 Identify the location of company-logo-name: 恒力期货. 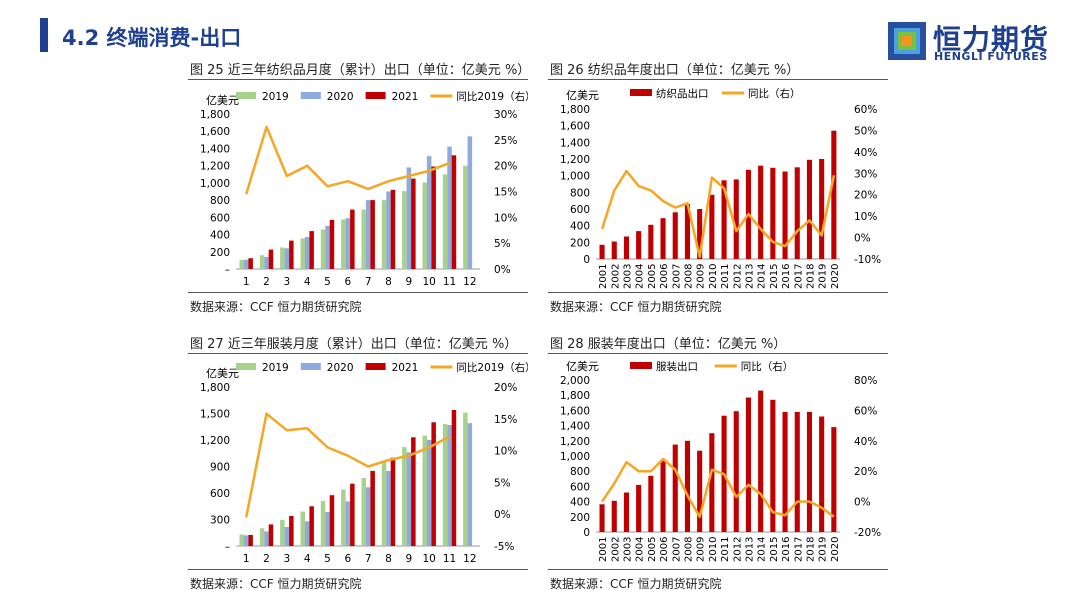
(991, 39).